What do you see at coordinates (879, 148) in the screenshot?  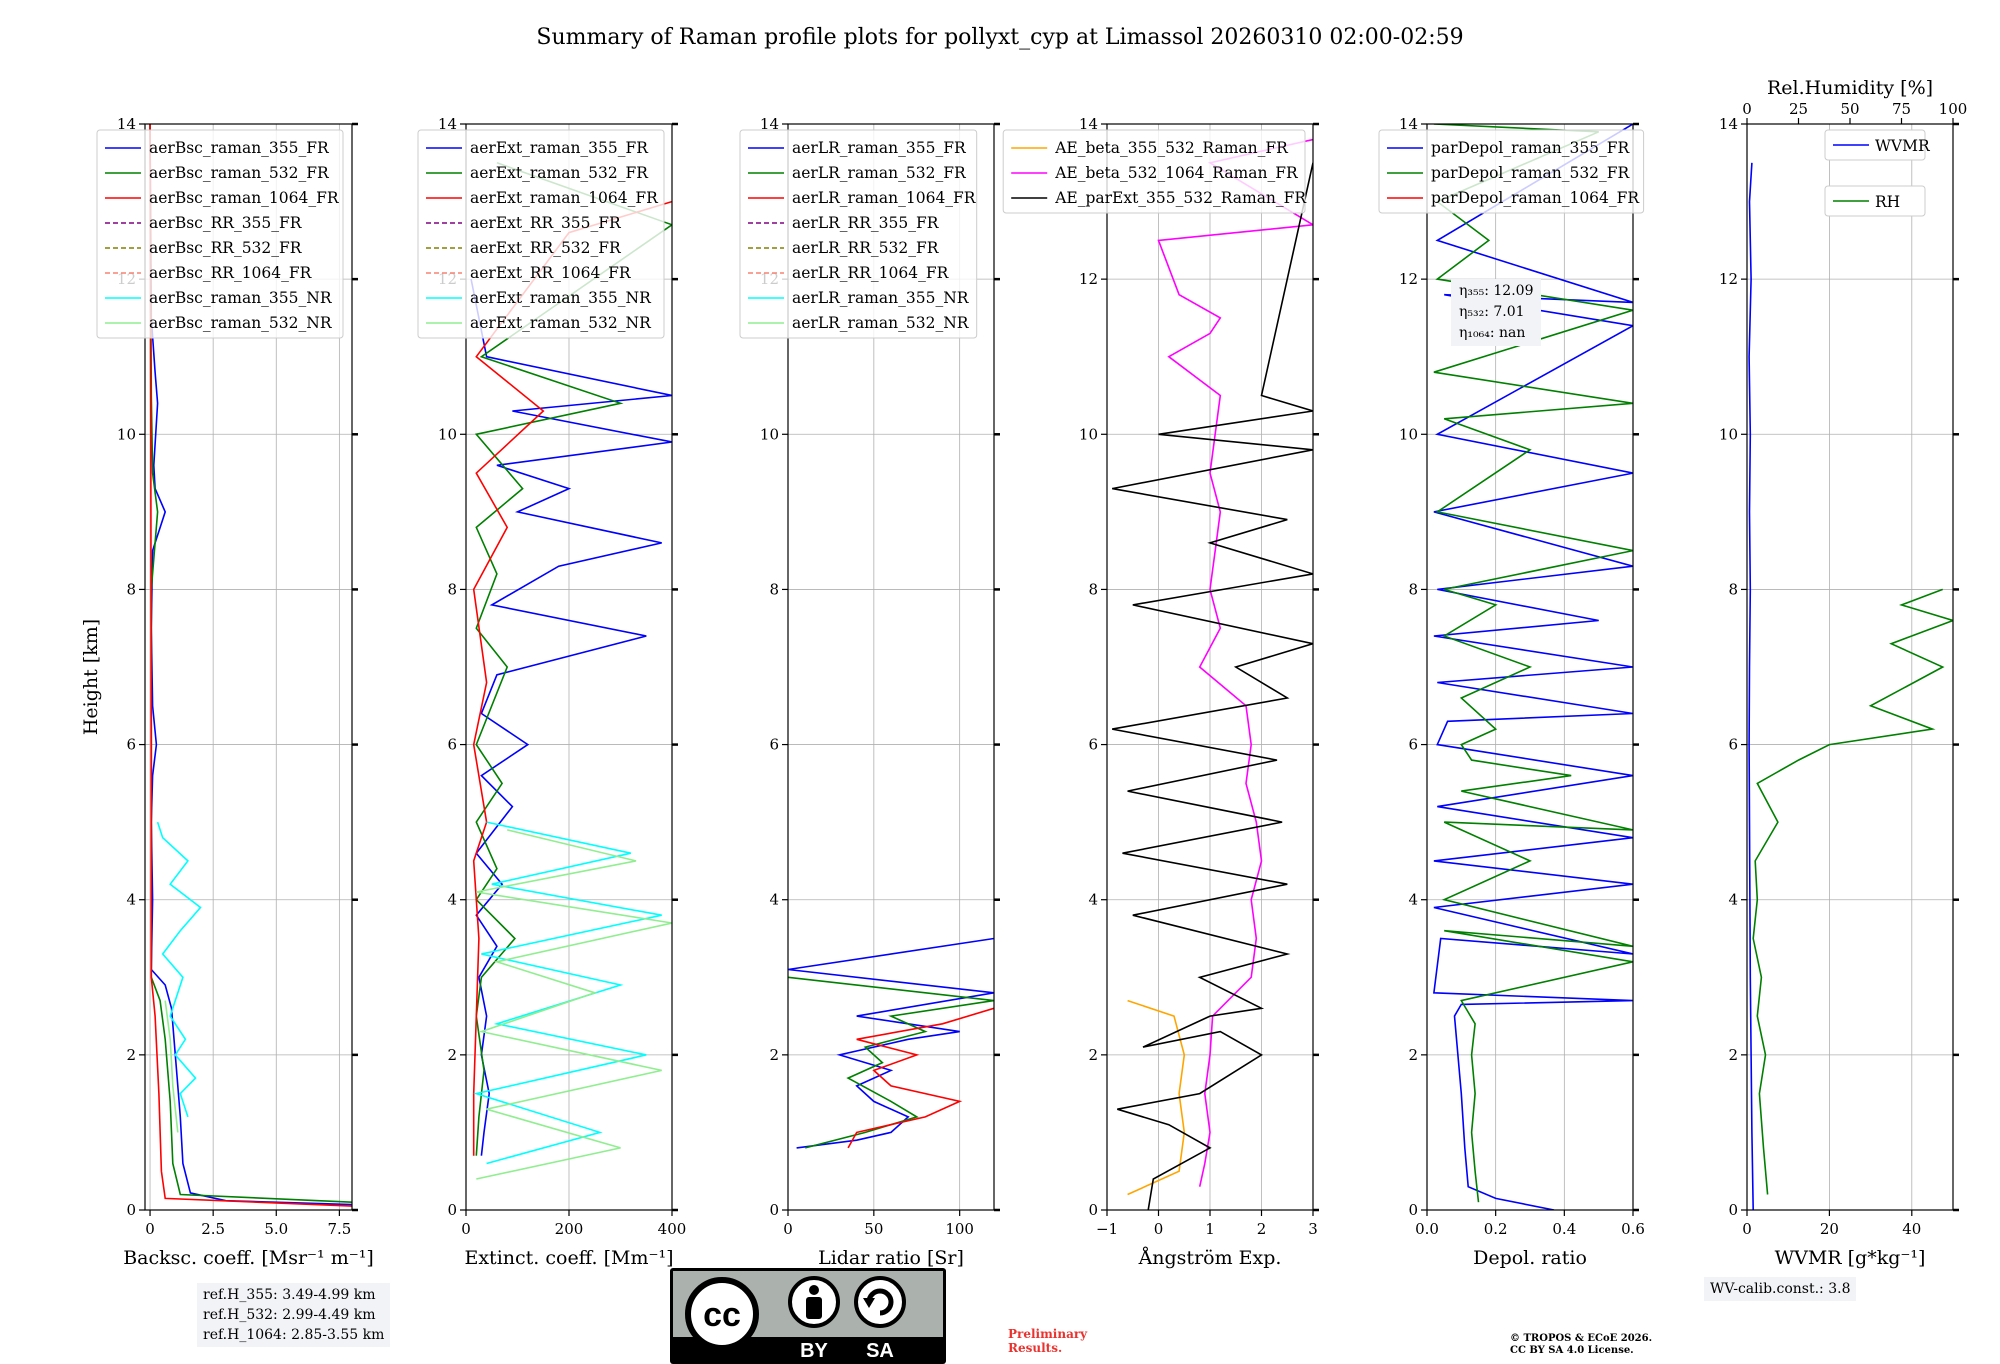 I see `legend-label-aerLR_raman_355_FR: aerLR_raman_355_FR` at bounding box center [879, 148].